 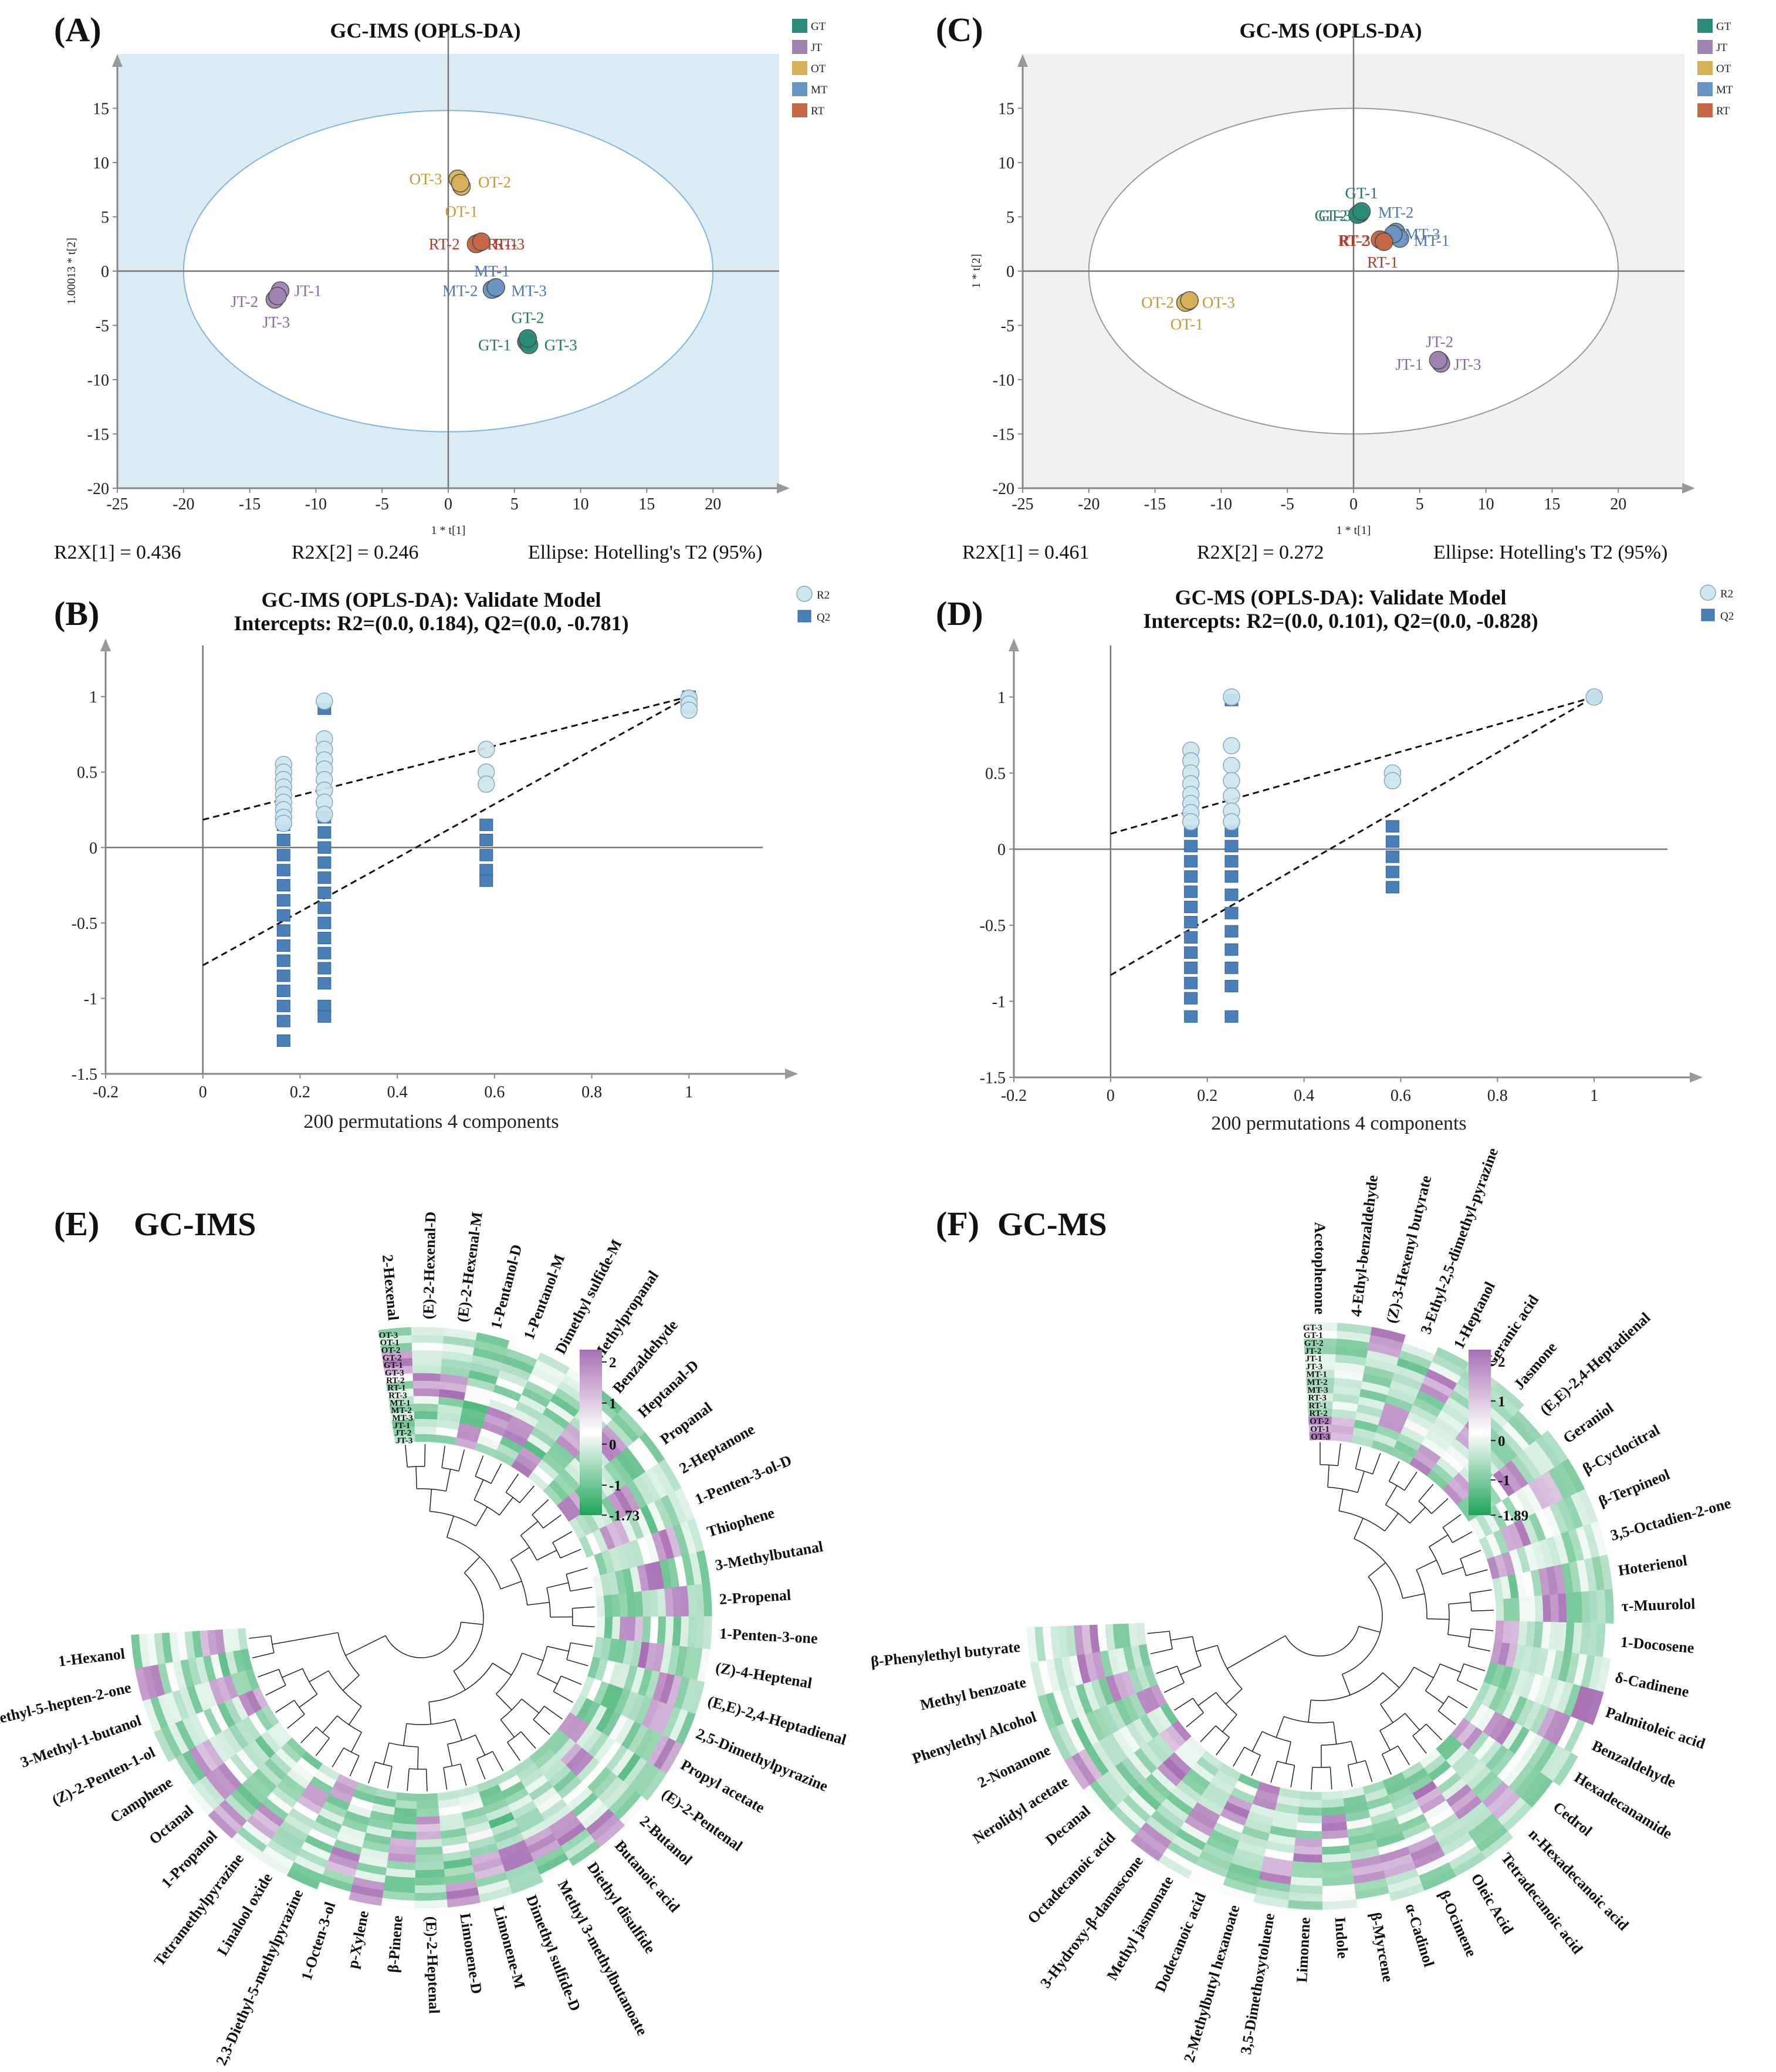 I want to click on panel-d-label: (D), so click(x=959, y=613).